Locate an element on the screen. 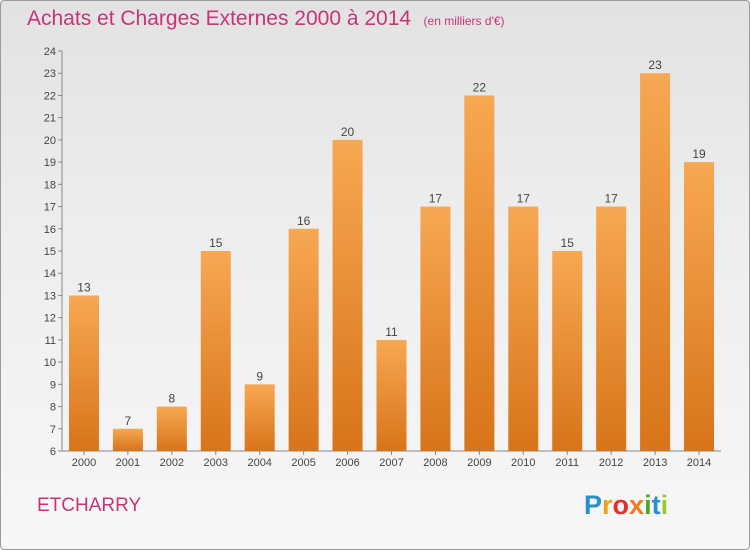 This screenshot has width=750, height=550. bar-value-label: 22 is located at coordinates (480, 87).